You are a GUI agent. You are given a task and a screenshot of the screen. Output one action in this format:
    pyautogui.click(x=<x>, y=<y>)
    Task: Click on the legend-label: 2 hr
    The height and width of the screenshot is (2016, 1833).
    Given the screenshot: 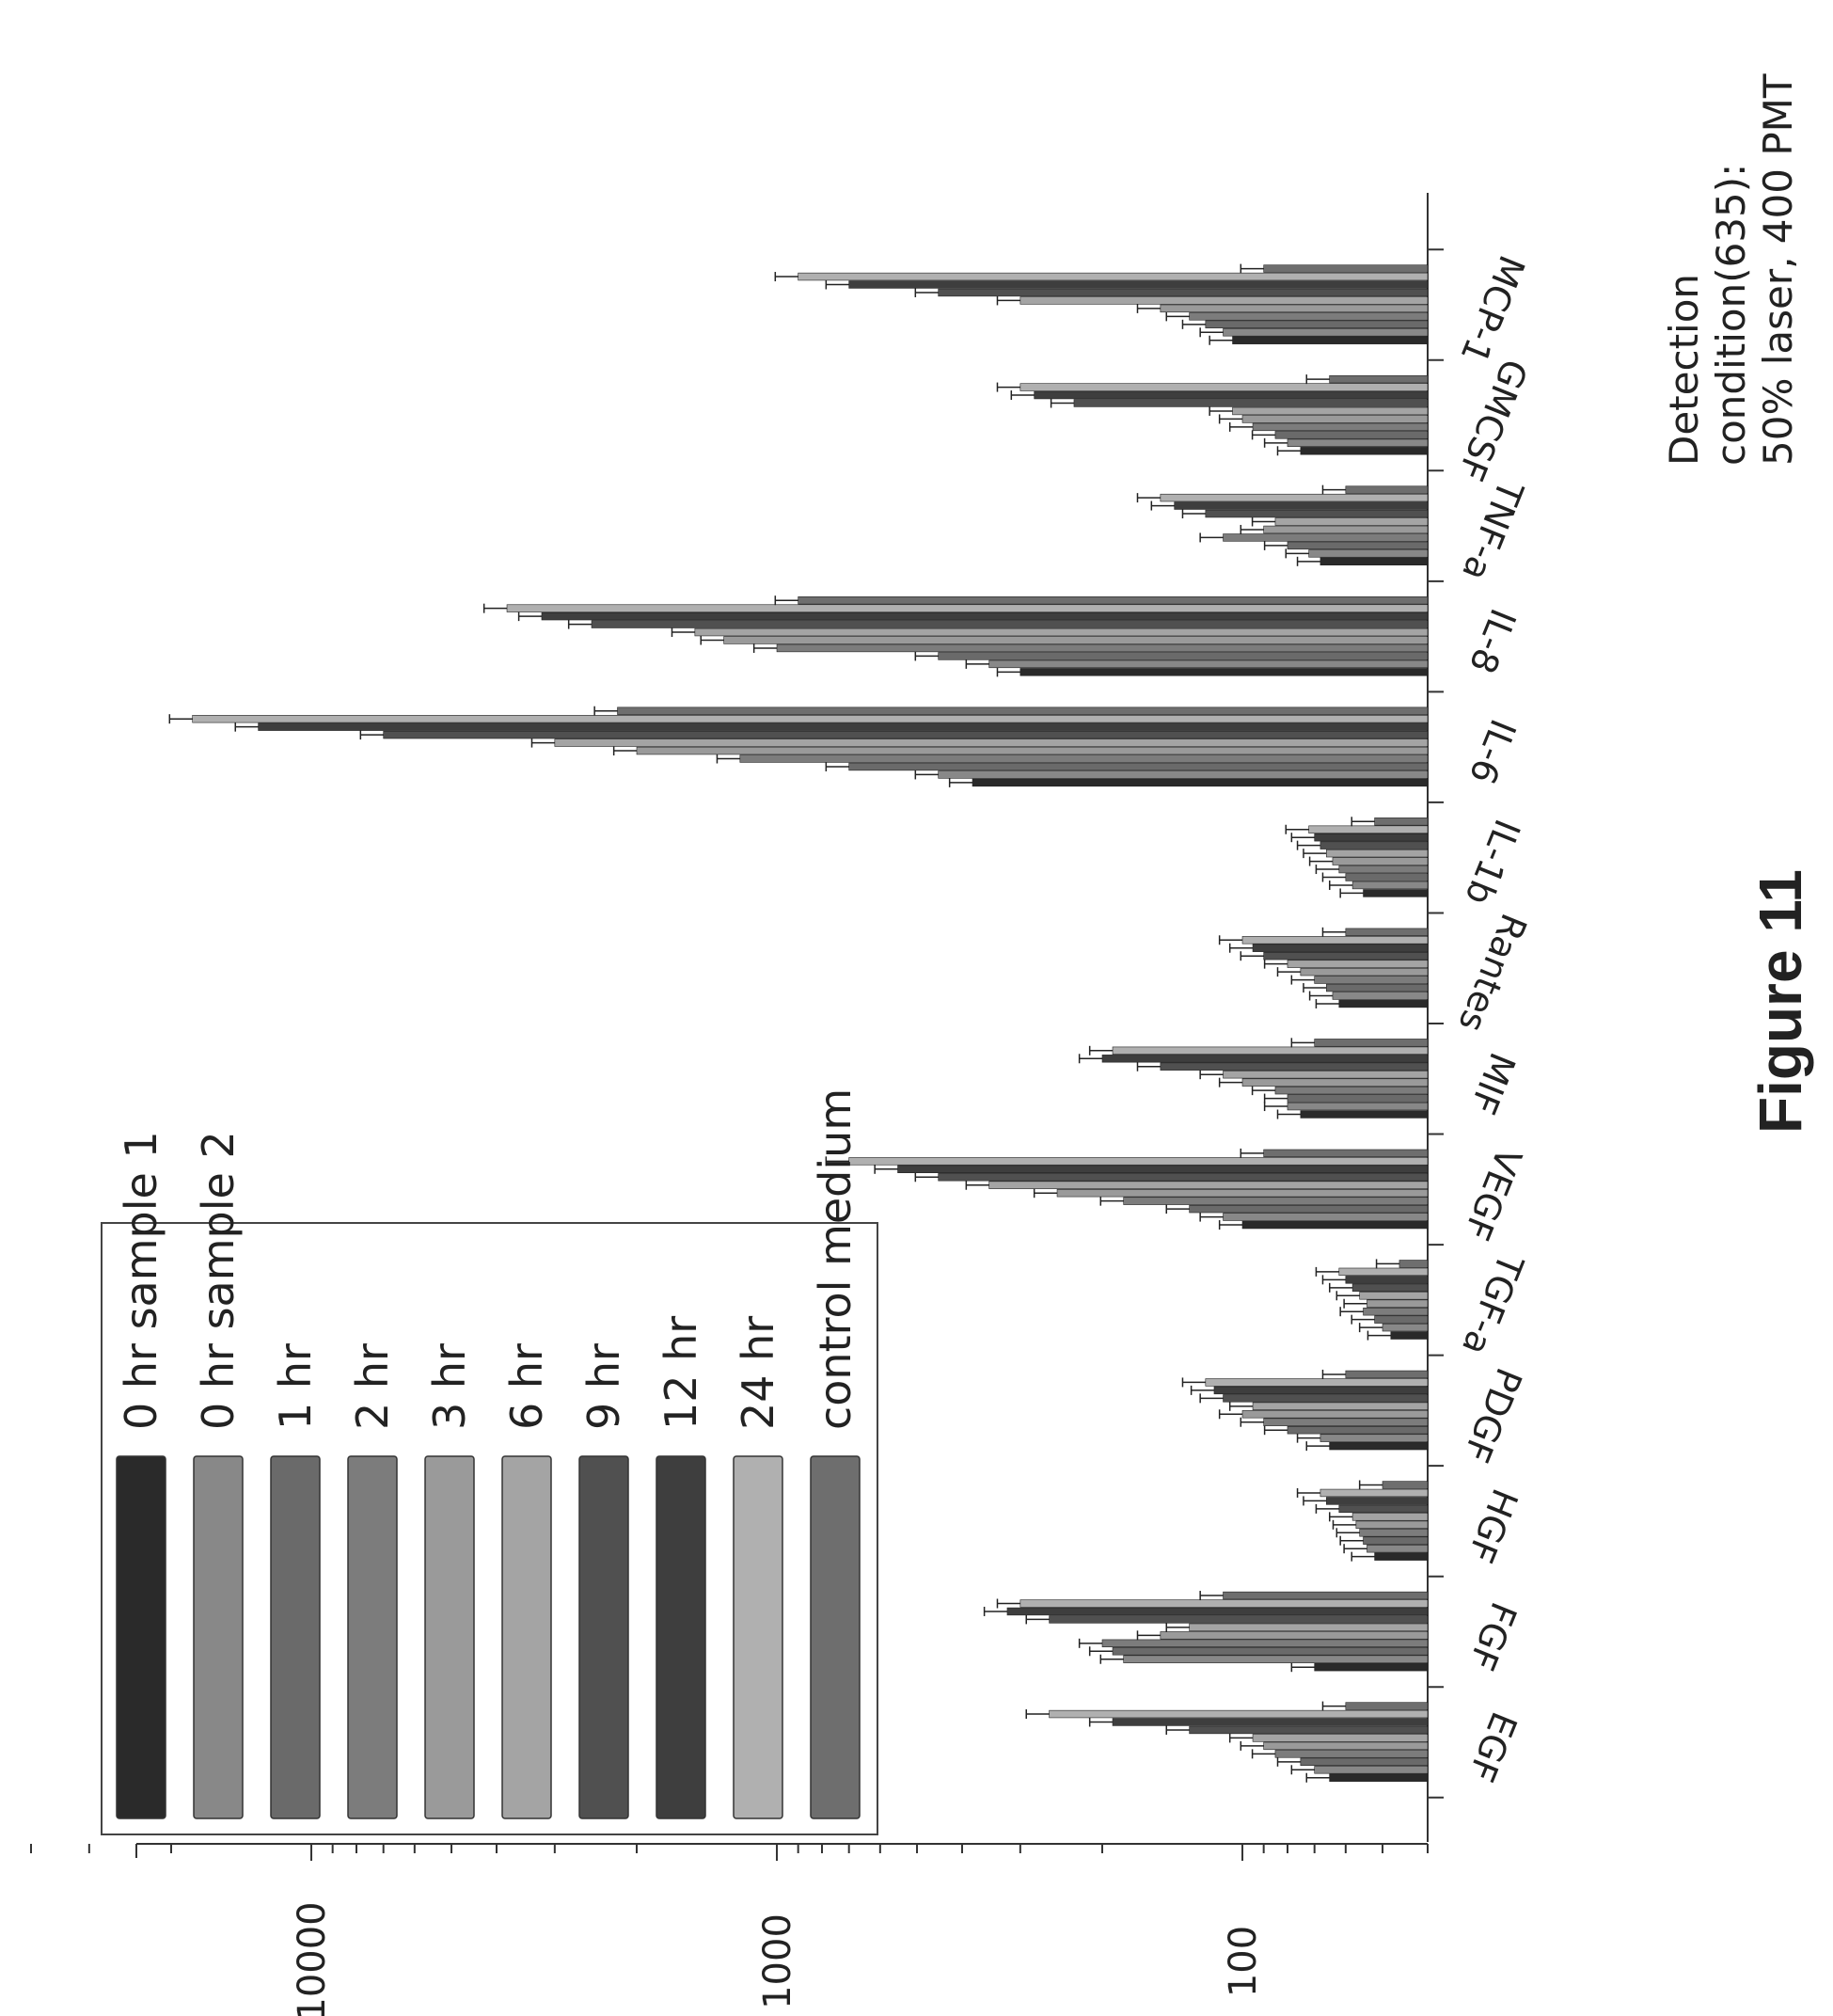 What is the action you would take?
    pyautogui.click(x=372, y=1387)
    